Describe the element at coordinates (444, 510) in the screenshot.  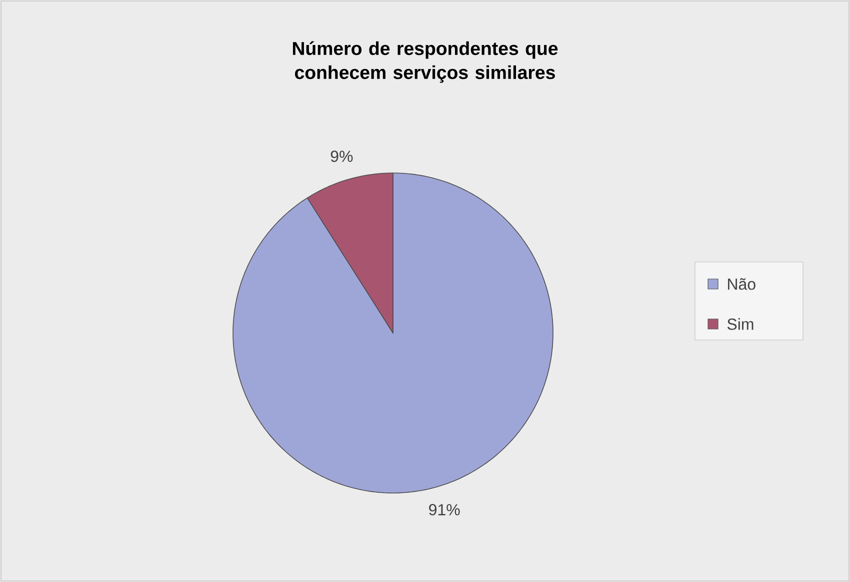
I see `data-label: 91%` at that location.